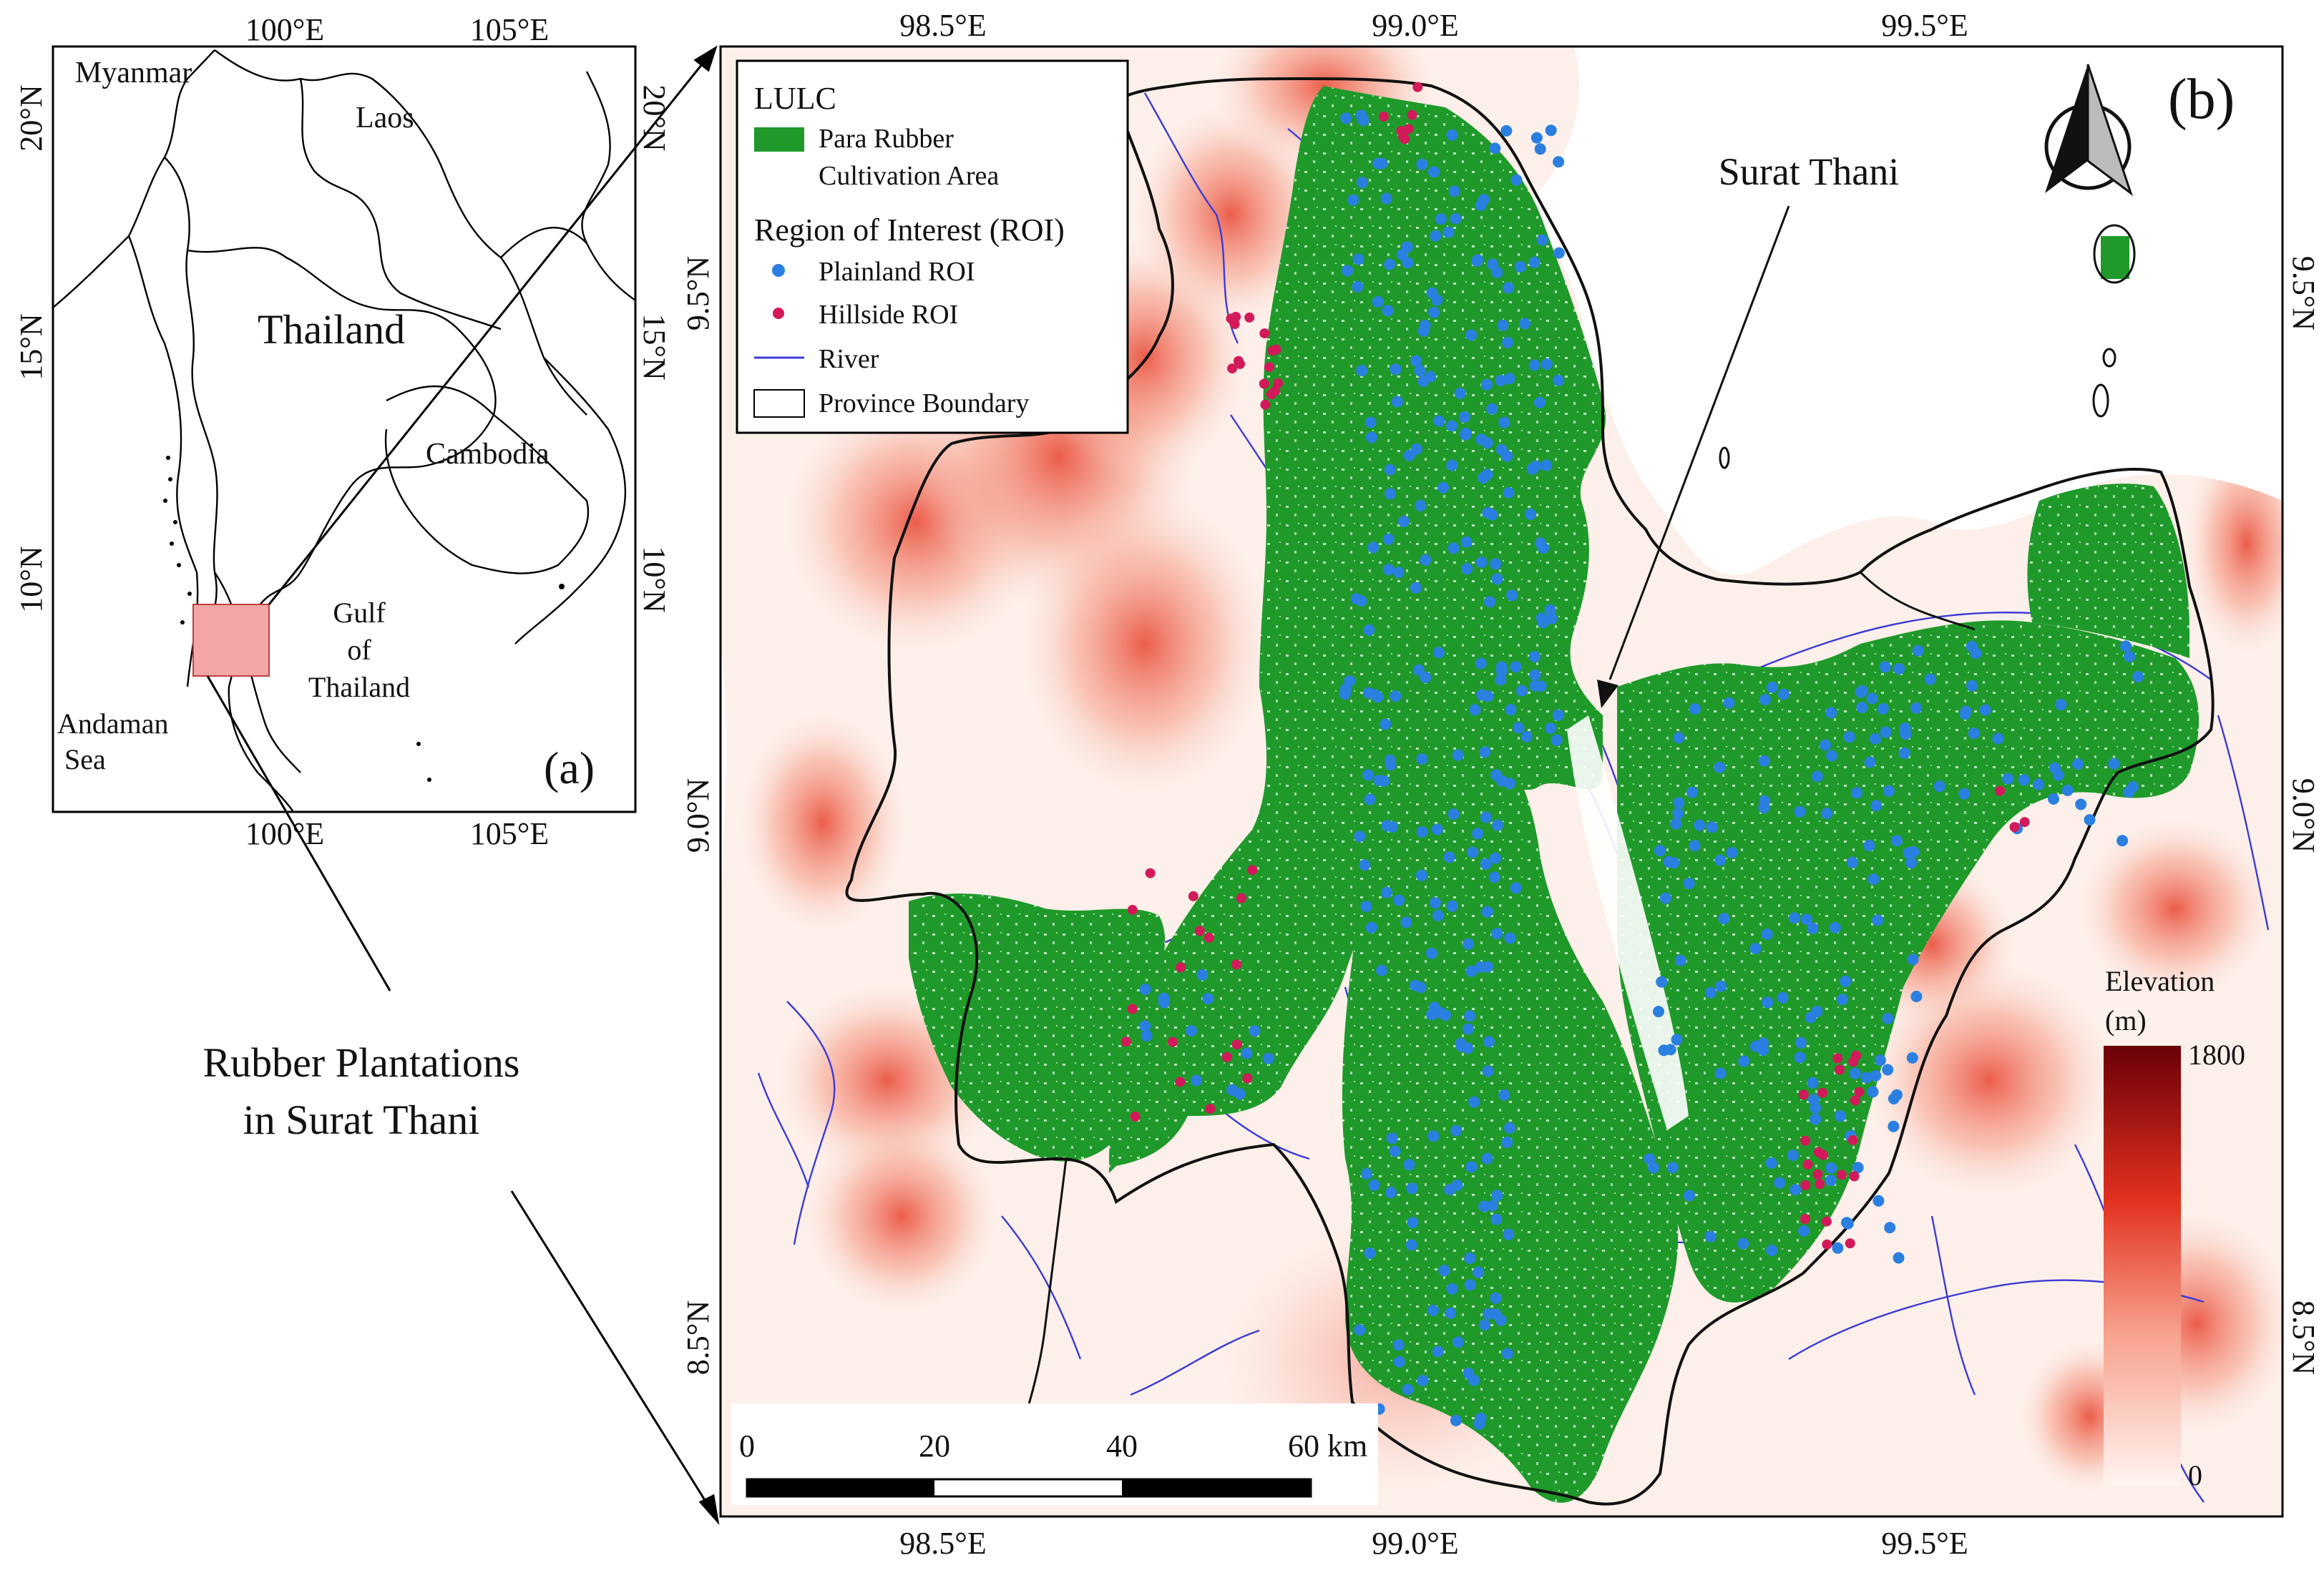 This screenshot has height=1588, width=2324. I want to click on panel-a-tag: (a), so click(570, 767).